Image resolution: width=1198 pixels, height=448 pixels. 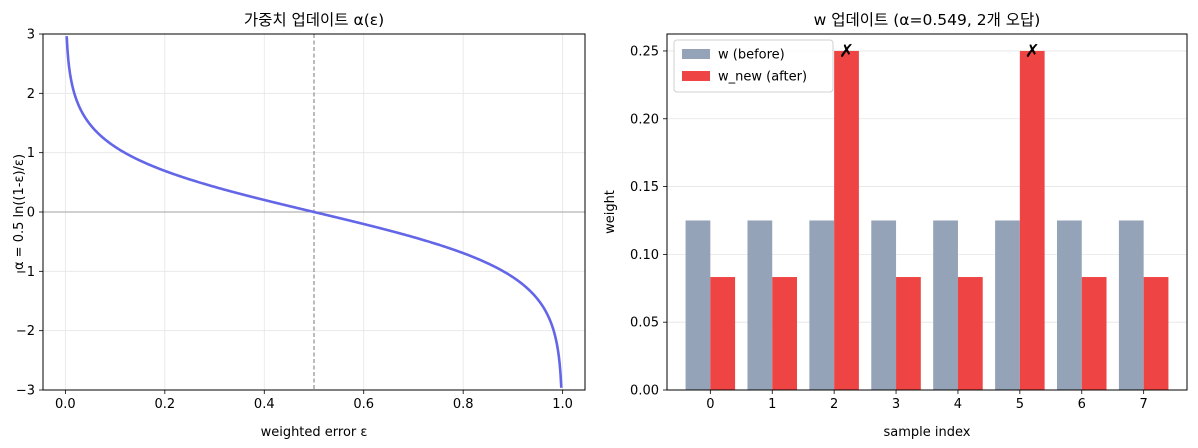 I want to click on weight-annotations: ✗ ✗, so click(x=939, y=51).